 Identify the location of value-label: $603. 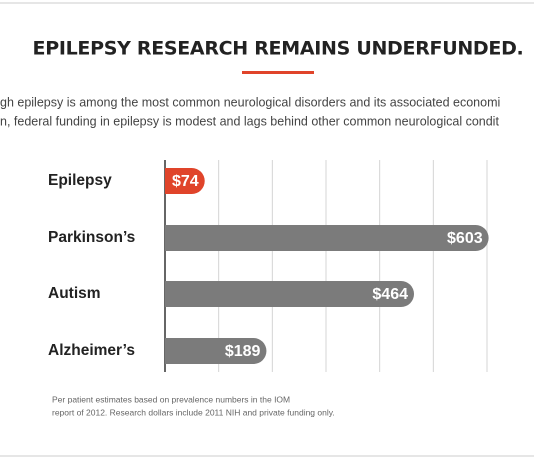
(465, 238).